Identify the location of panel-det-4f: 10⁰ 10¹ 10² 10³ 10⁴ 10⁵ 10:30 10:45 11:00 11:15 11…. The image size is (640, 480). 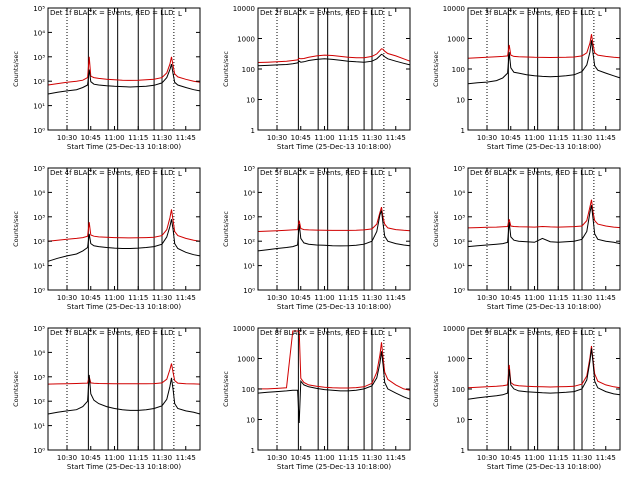
(106, 238).